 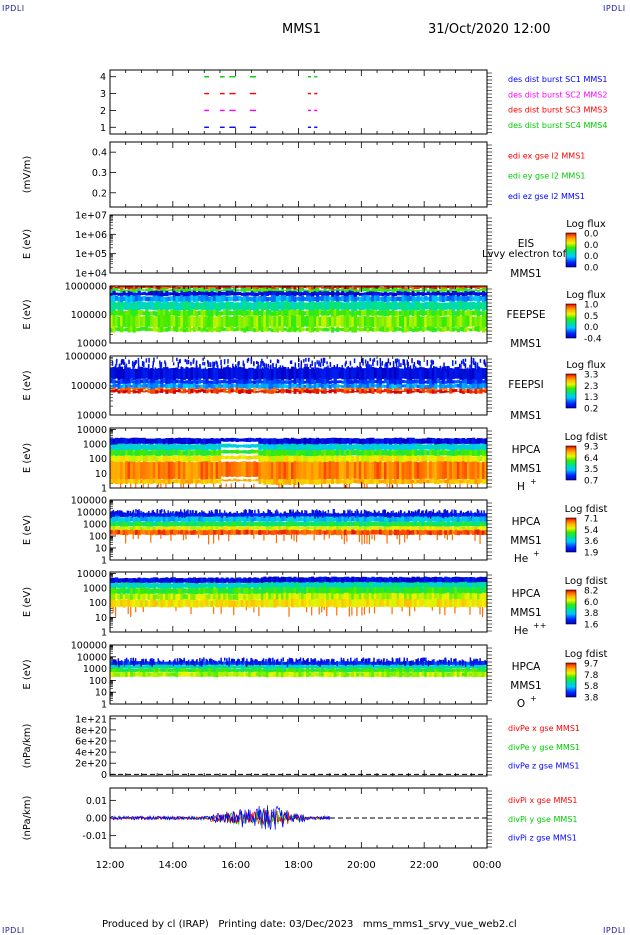 What do you see at coordinates (591, 410) in the screenshot?
I see `colorbar-tick-label: 0.2` at bounding box center [591, 410].